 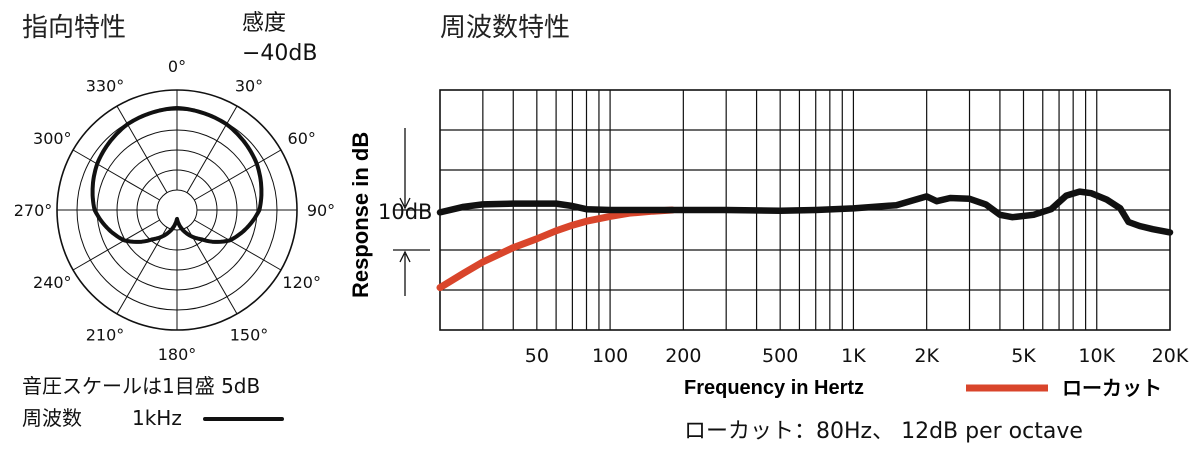 What do you see at coordinates (883, 431) in the screenshot?
I see `lowcut-note: ローカット：80Hz、 12dB per octave` at bounding box center [883, 431].